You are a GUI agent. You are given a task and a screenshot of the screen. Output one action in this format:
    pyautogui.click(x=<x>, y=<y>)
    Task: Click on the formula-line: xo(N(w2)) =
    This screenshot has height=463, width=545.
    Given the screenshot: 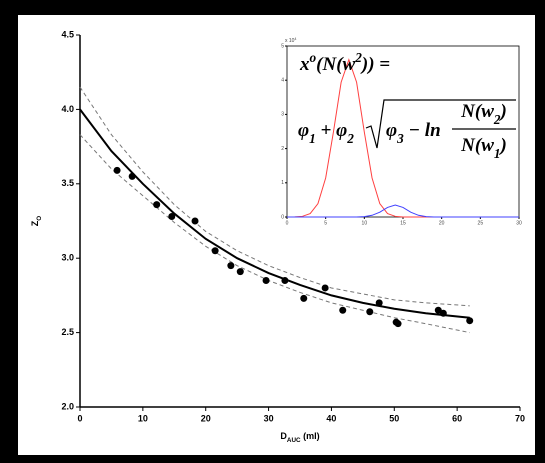 What is the action you would take?
    pyautogui.click(x=344, y=63)
    